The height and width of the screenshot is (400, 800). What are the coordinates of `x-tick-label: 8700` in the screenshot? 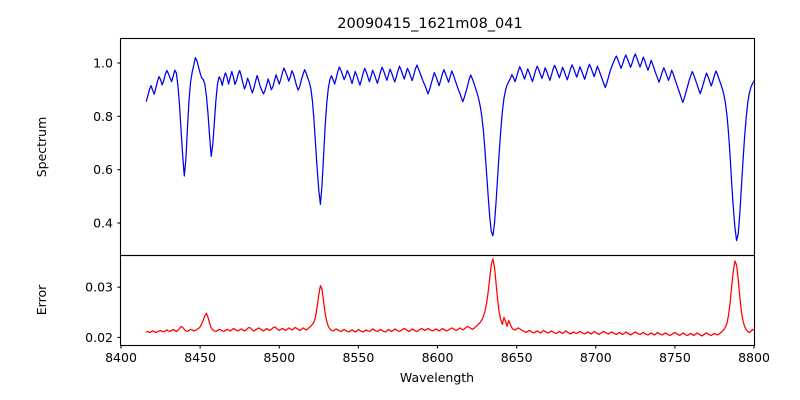 It's located at (596, 357).